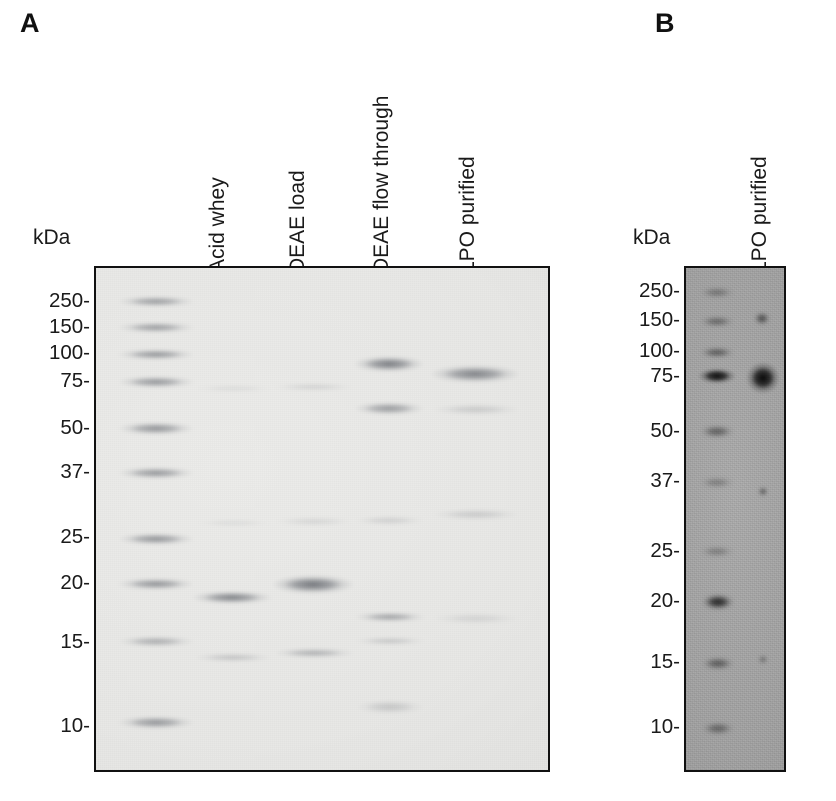  What do you see at coordinates (234, 523) in the screenshot?
I see `band-lane1-28kda` at bounding box center [234, 523].